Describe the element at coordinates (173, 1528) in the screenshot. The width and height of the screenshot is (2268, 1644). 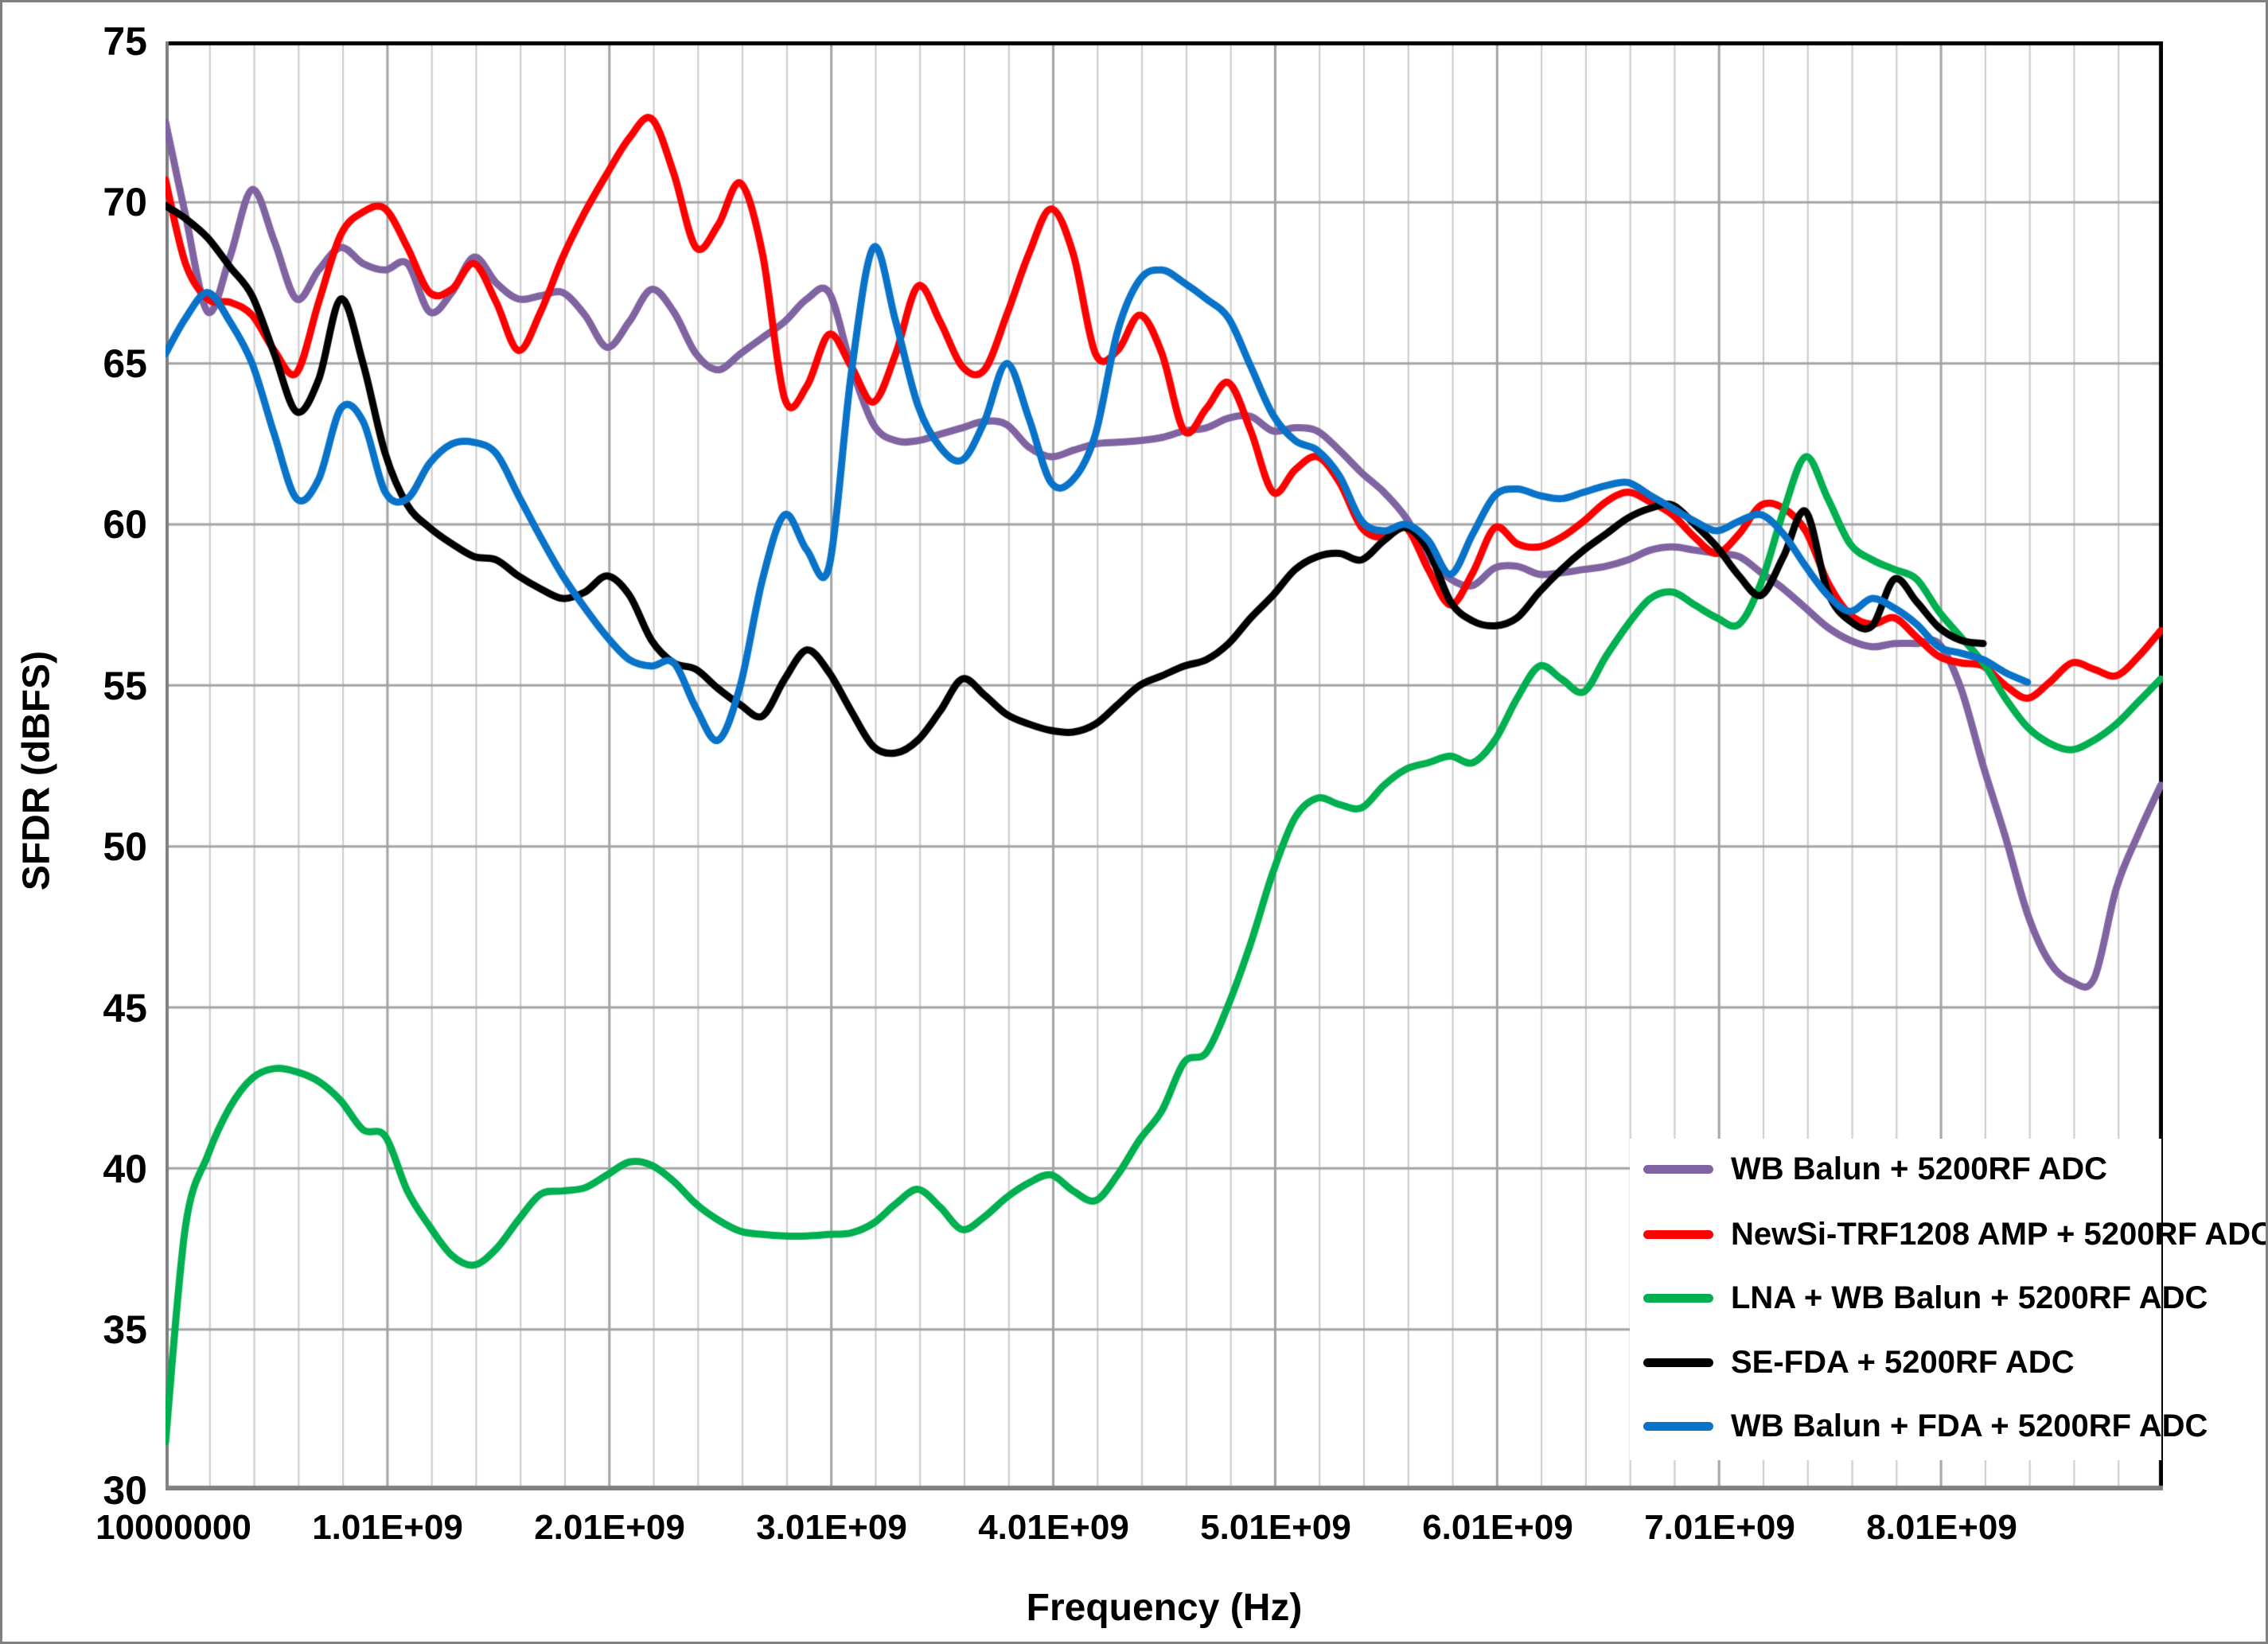
I see `x-tick-1e7: 10000000` at that location.